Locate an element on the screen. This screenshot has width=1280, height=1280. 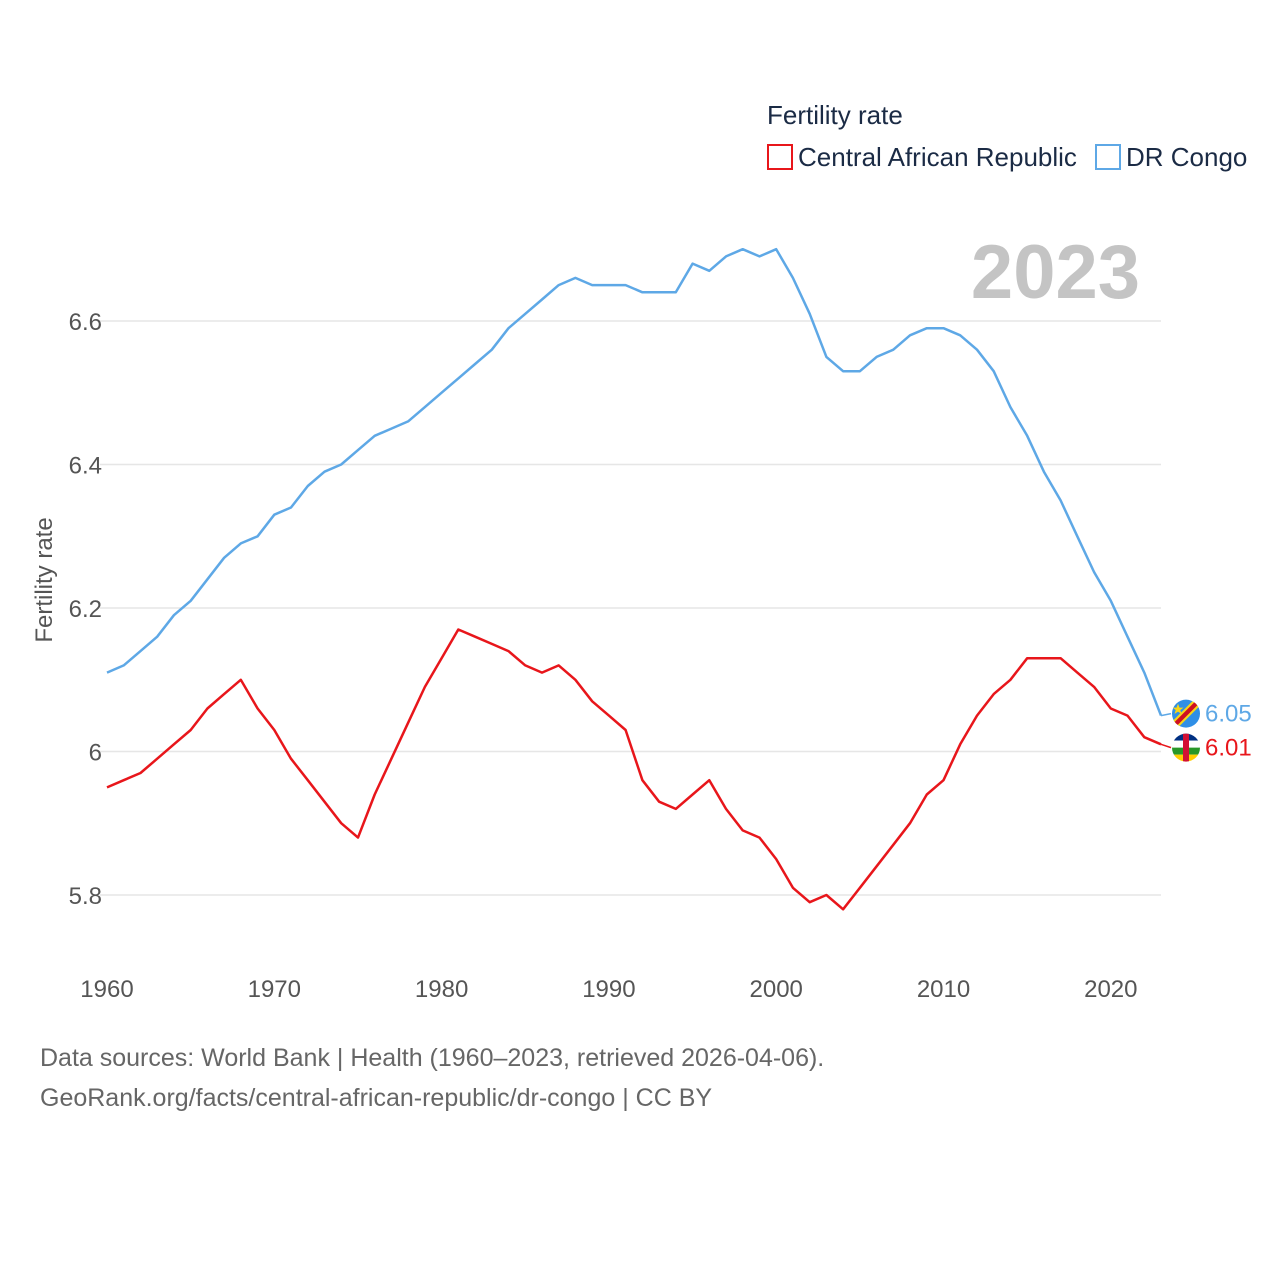
y-tick-label: 6.2 is located at coordinates (85, 609).